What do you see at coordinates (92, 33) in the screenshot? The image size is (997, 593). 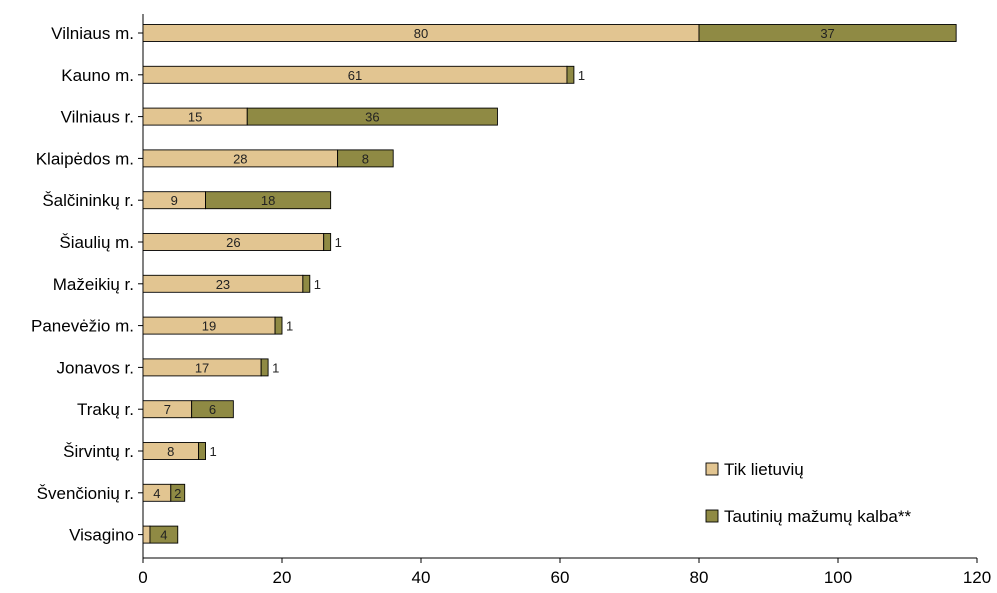 I see `category-label: Vilniaus m.` at bounding box center [92, 33].